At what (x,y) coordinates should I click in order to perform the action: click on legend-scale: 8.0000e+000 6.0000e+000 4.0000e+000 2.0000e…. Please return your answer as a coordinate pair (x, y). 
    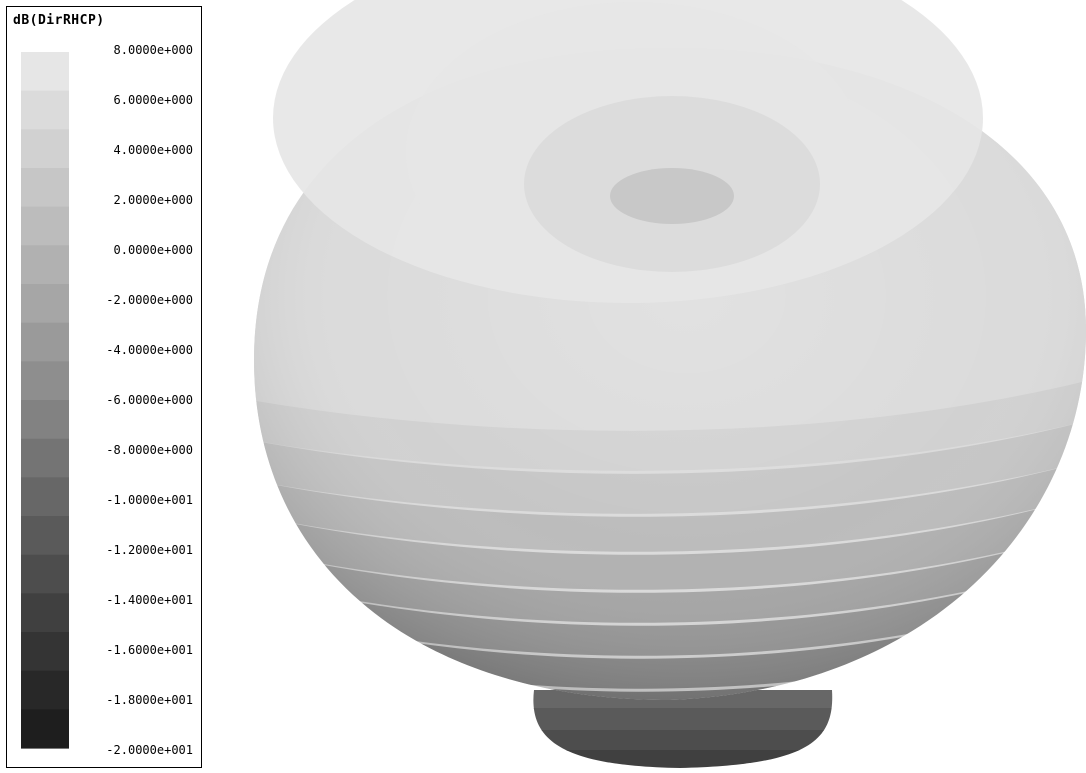
    Looking at the image, I should click on (107, 400).